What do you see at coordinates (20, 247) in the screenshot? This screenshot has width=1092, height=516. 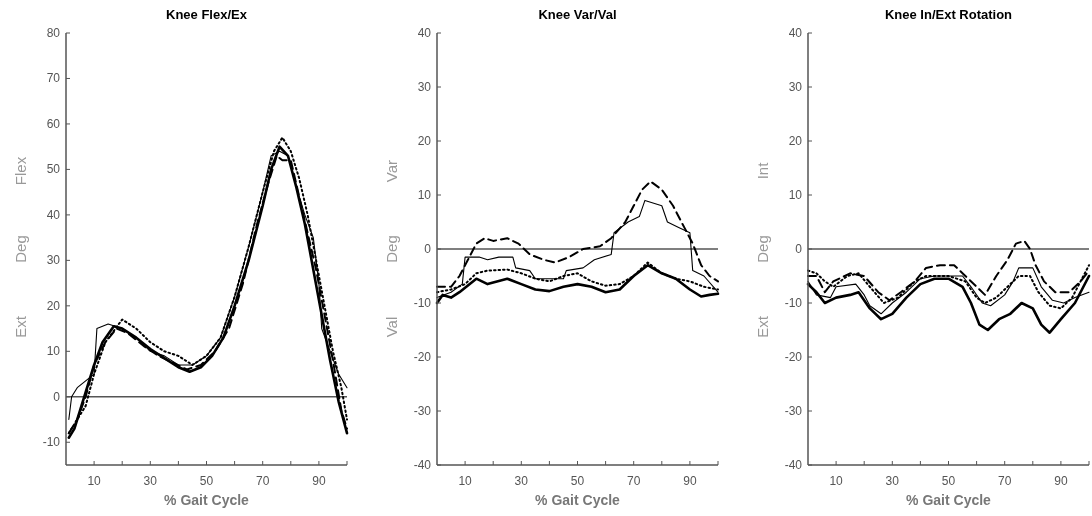 I see `text: Ext Deg Flex` at bounding box center [20, 247].